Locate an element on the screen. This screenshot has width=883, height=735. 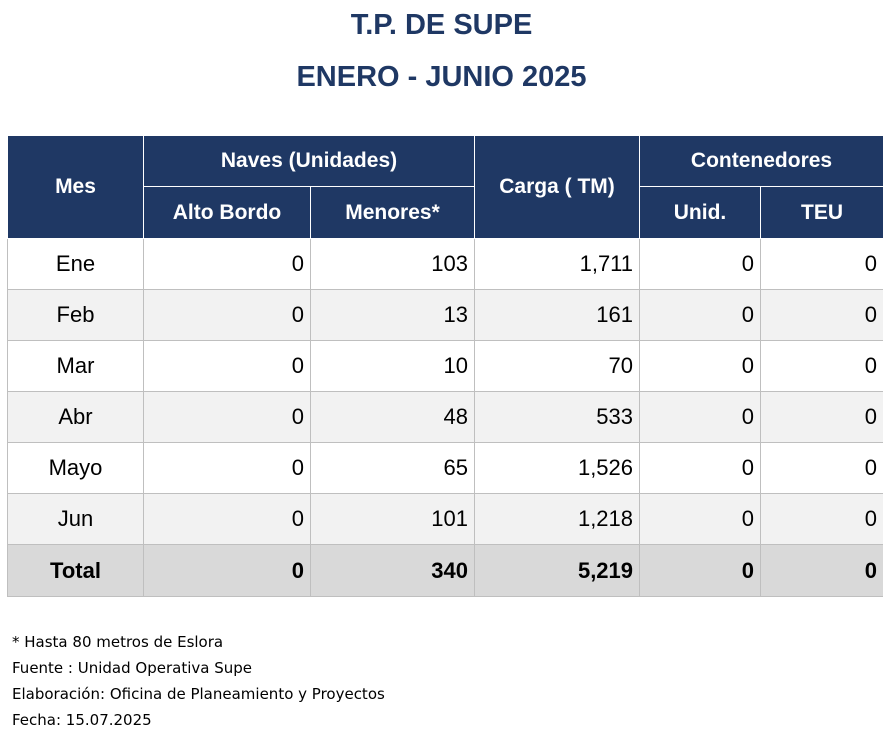
month-cell: Ene is located at coordinates (75, 264).